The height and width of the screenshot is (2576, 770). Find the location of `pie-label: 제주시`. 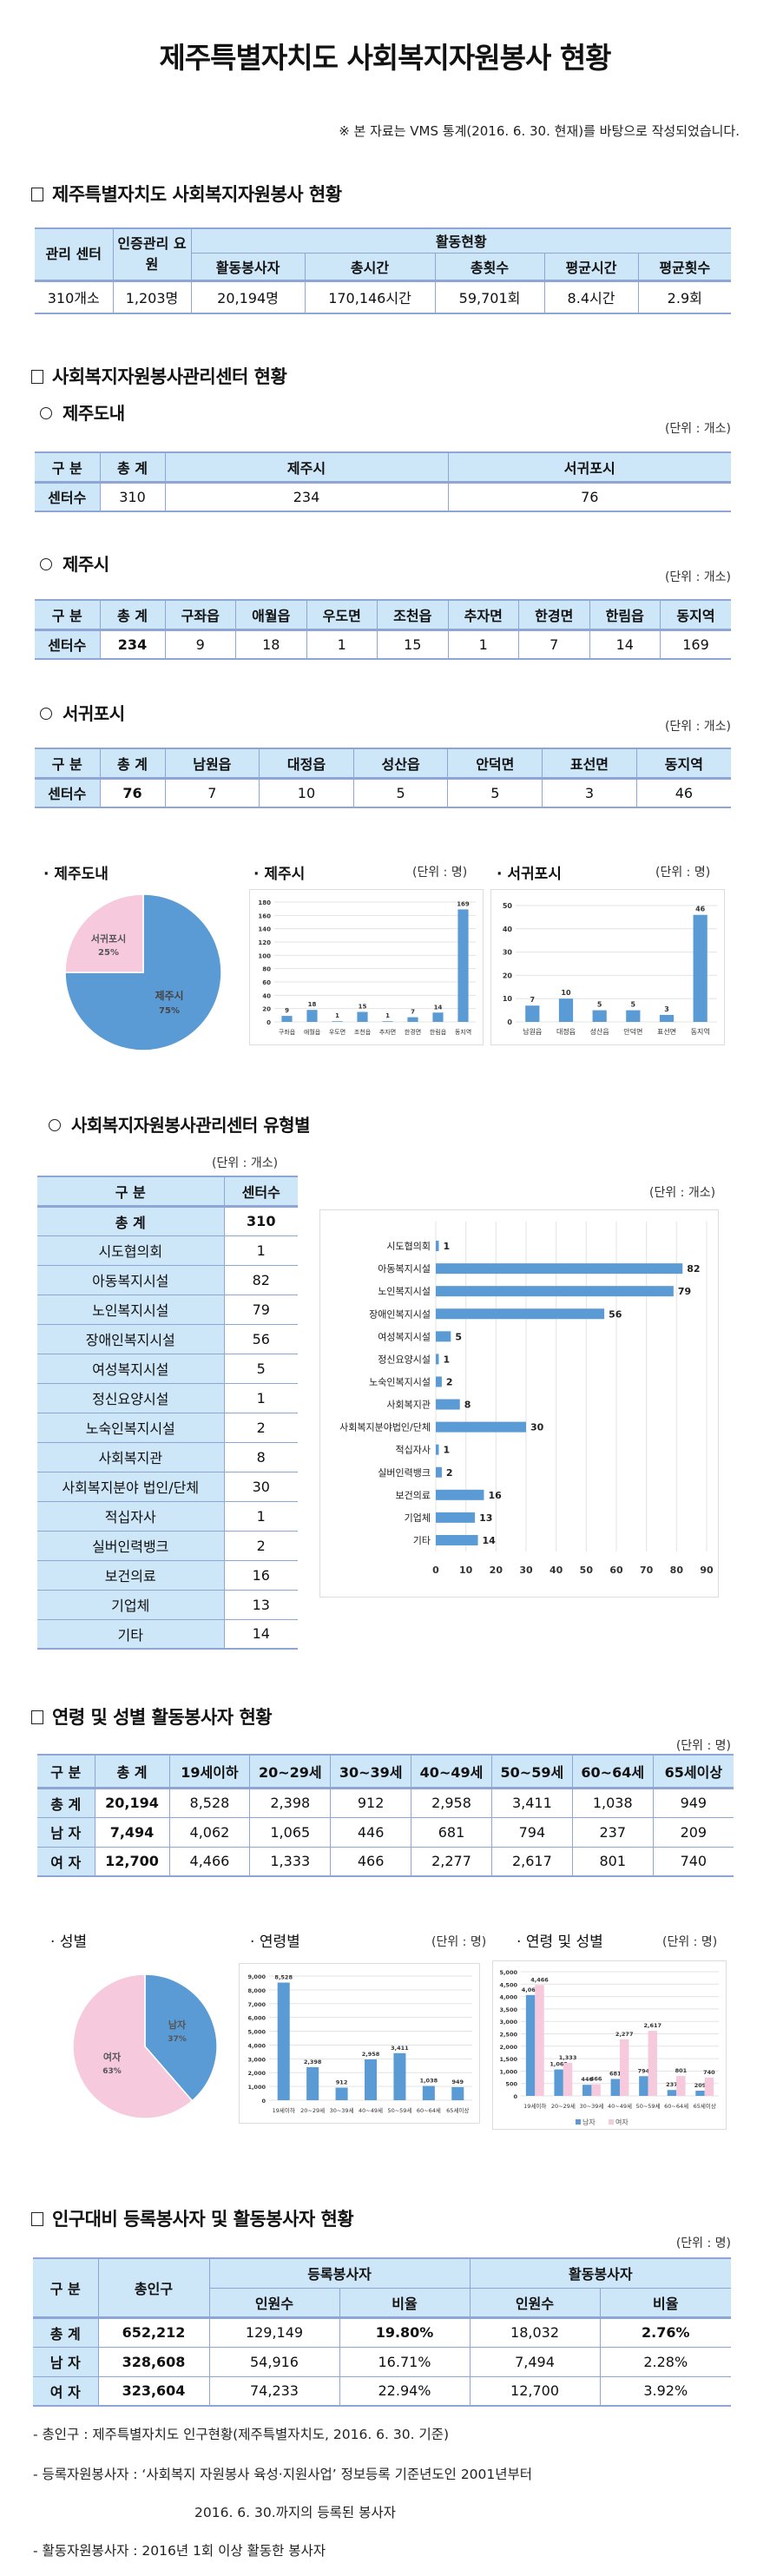

pie-label: 제주시 is located at coordinates (169, 996).